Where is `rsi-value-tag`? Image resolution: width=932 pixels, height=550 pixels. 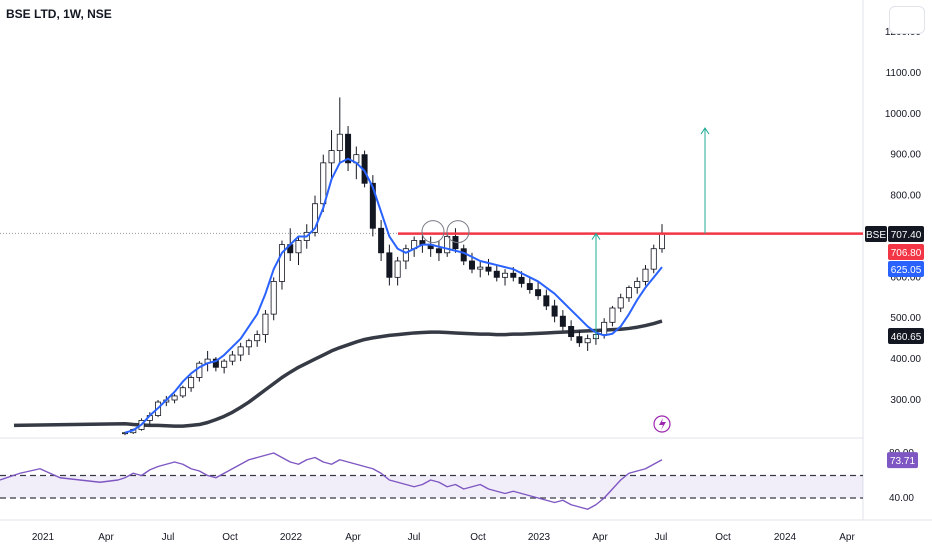 rsi-value-tag is located at coordinates (902, 460).